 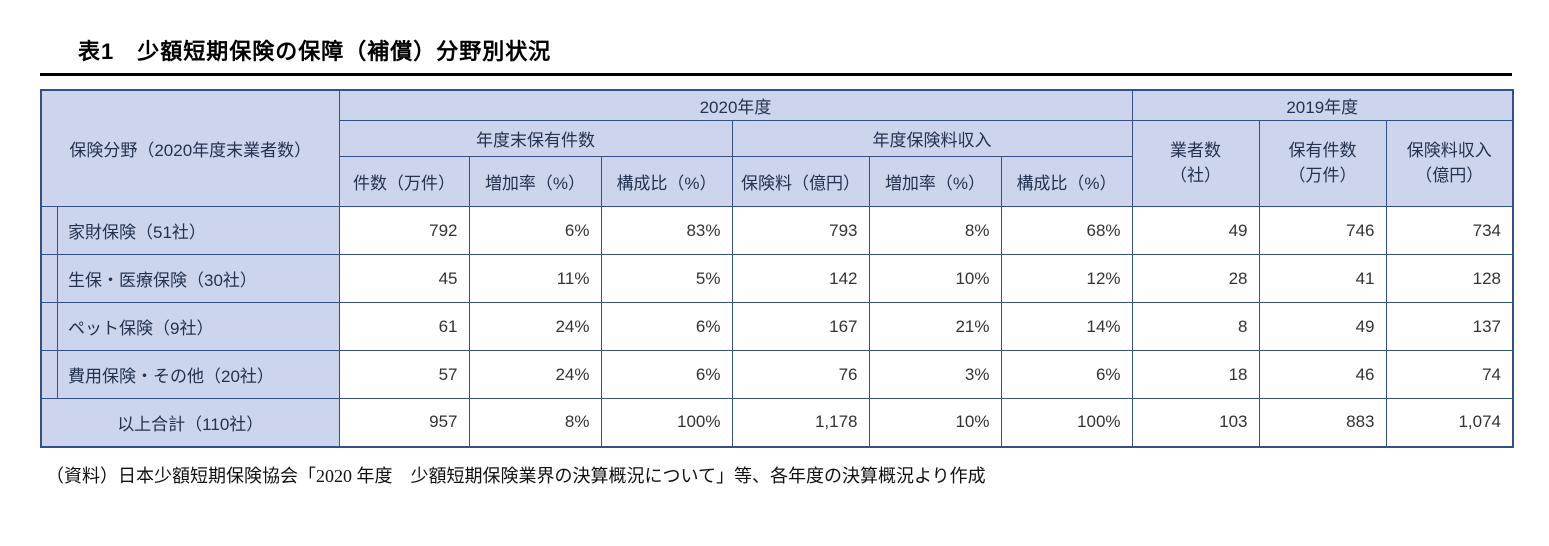 What do you see at coordinates (190, 148) in the screenshot?
I see `corner-header: 保険分野（2020年度末業者数）` at bounding box center [190, 148].